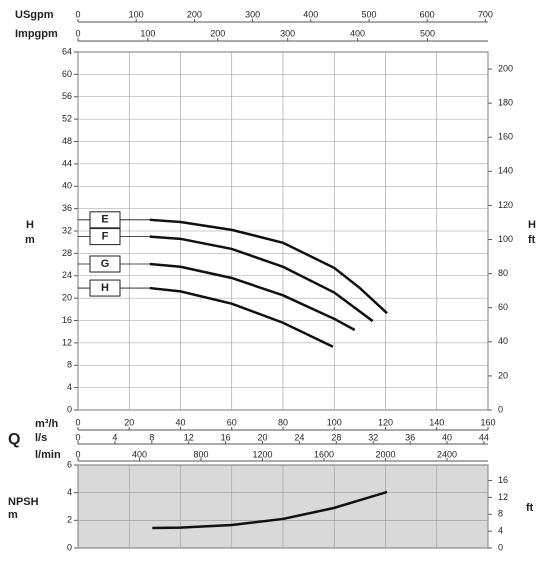  I want to click on aux-tick-label: 2000, so click(385, 454).